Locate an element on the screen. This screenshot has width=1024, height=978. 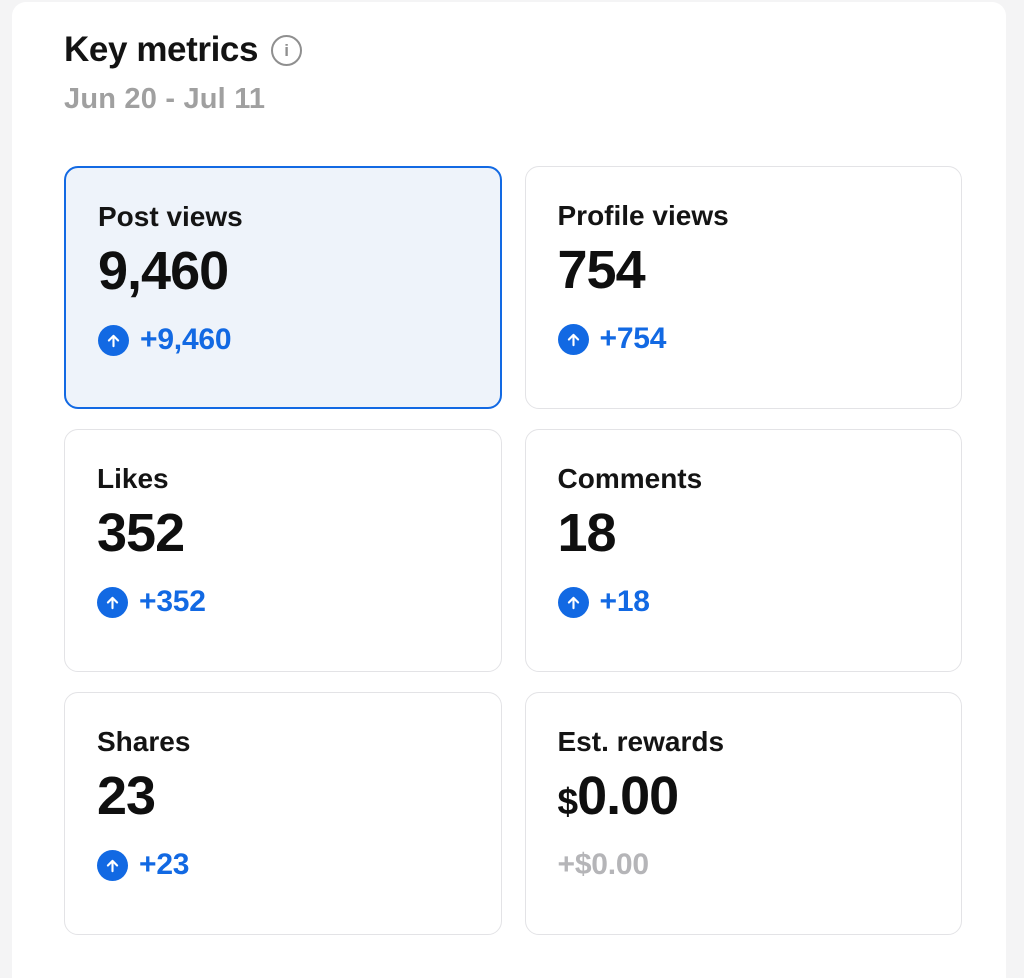
metric-value: 9,460 is located at coordinates (163, 271).